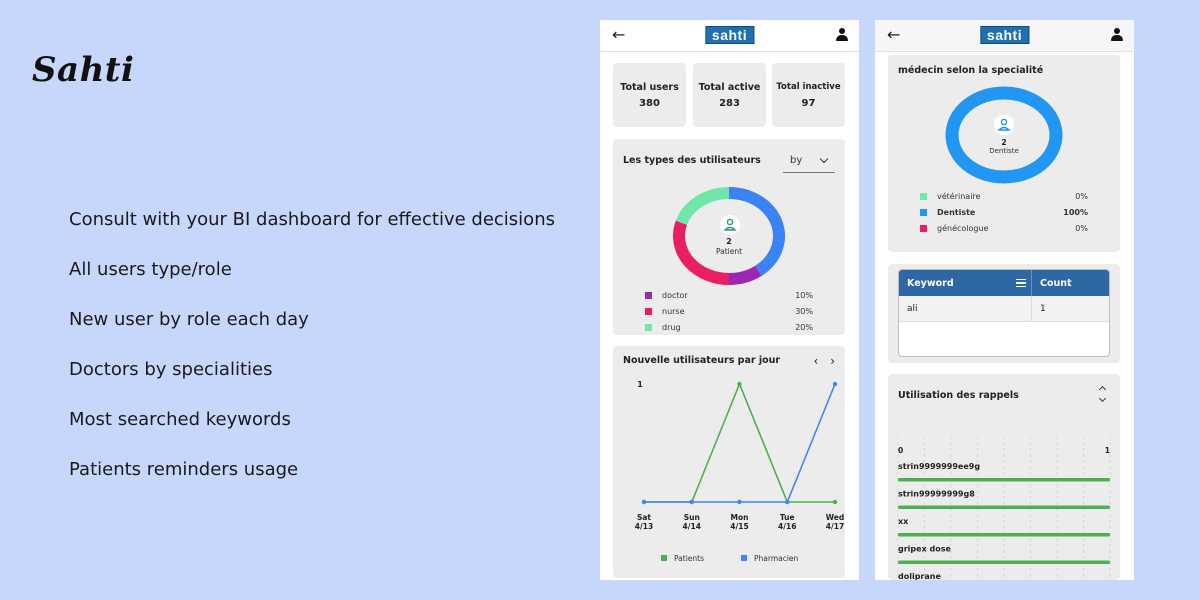 The height and width of the screenshot is (600, 1200). What do you see at coordinates (692, 517) in the screenshot?
I see `x-tick-label: Sun` at bounding box center [692, 517].